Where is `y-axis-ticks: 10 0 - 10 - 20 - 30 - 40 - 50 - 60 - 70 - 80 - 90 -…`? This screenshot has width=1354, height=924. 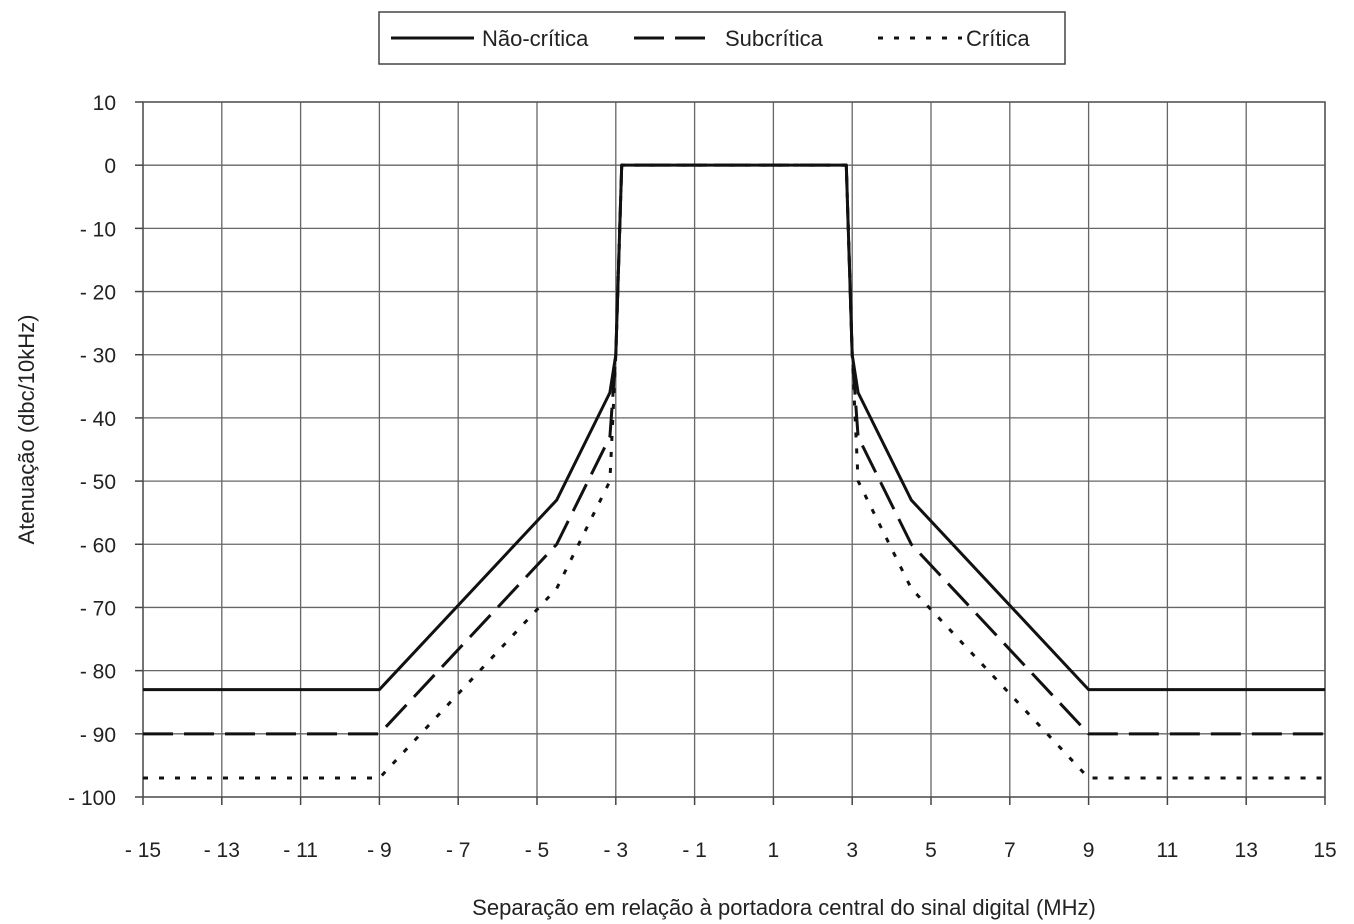 y-axis-ticks: 10 0 - 10 - 20 - 30 - 40 - 50 - 60 - 70 - 80 - 90 -… is located at coordinates (105, 451).